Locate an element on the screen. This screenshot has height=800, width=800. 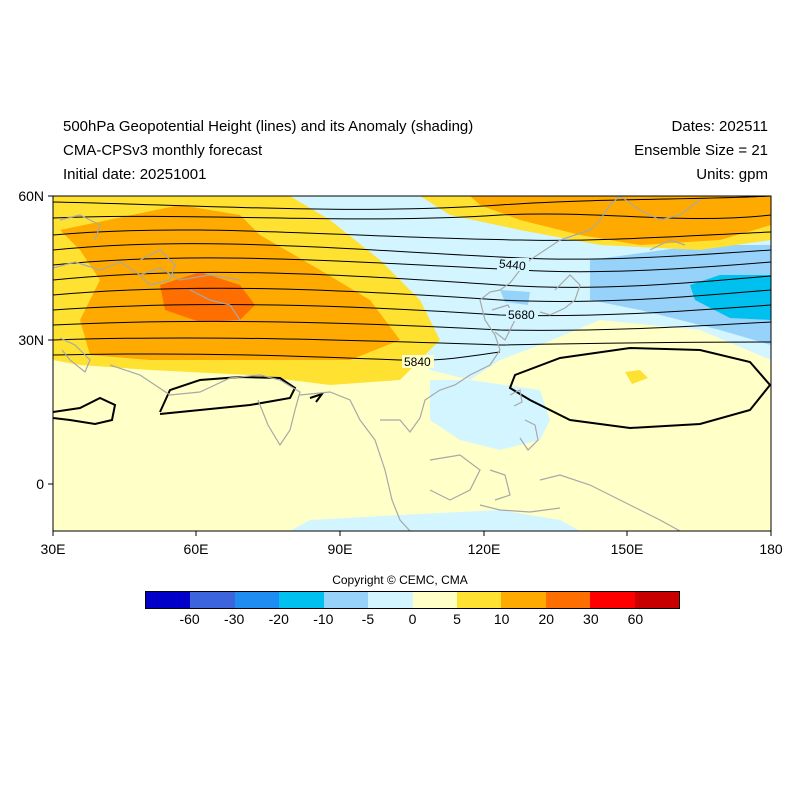
contour-label-5680: 5680 is located at coordinates (521, 315).